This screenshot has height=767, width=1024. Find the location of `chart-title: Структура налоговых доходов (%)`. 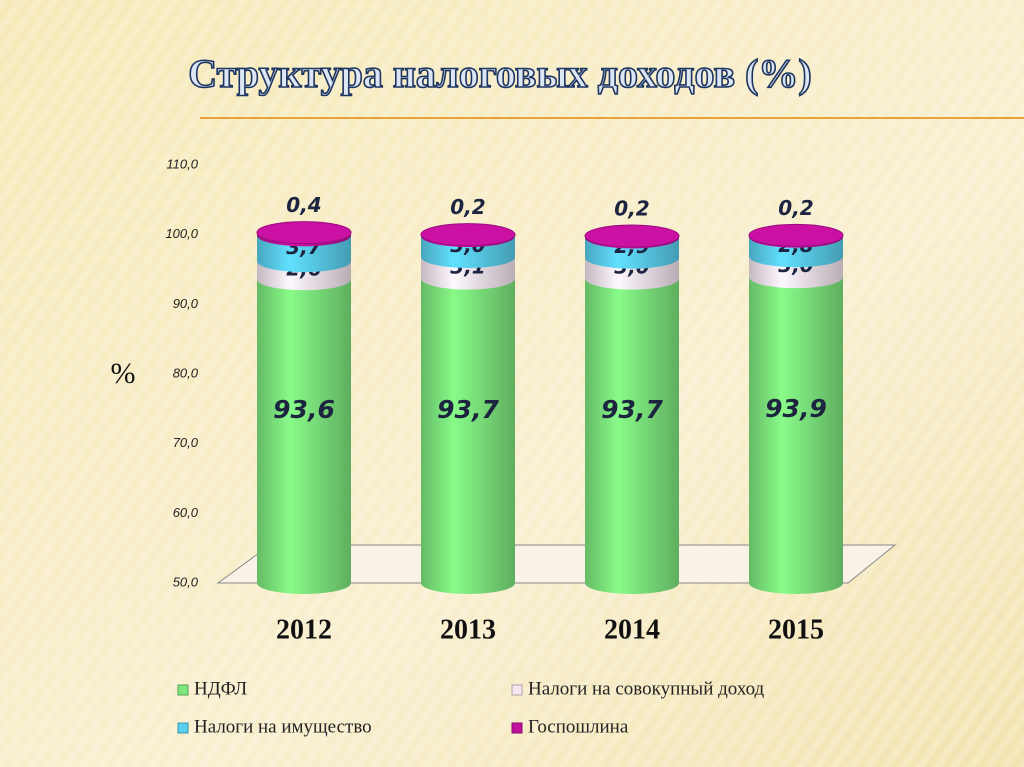

chart-title: Структура налоговых доходов (%) is located at coordinates (500, 73).